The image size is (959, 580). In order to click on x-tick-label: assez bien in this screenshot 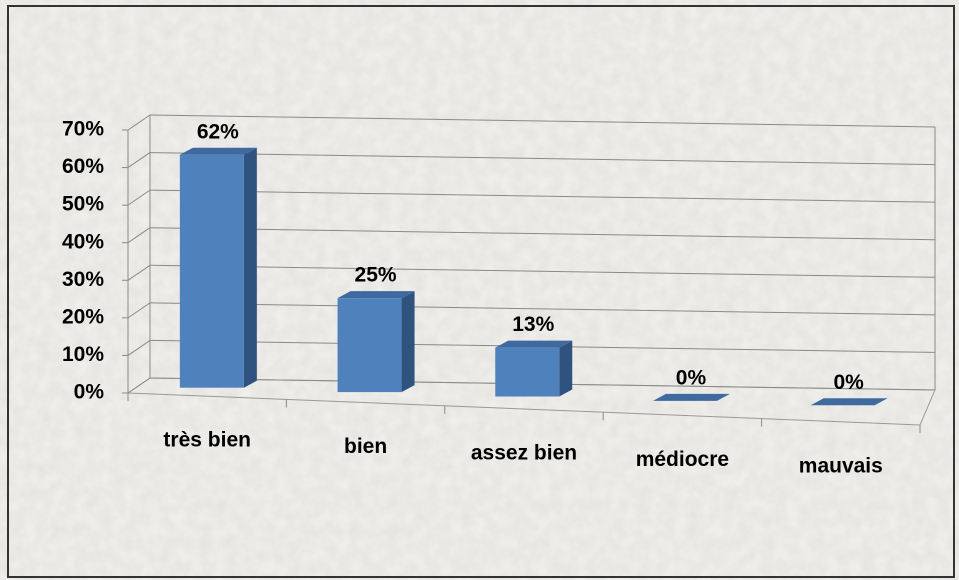, I will do `click(524, 453)`.